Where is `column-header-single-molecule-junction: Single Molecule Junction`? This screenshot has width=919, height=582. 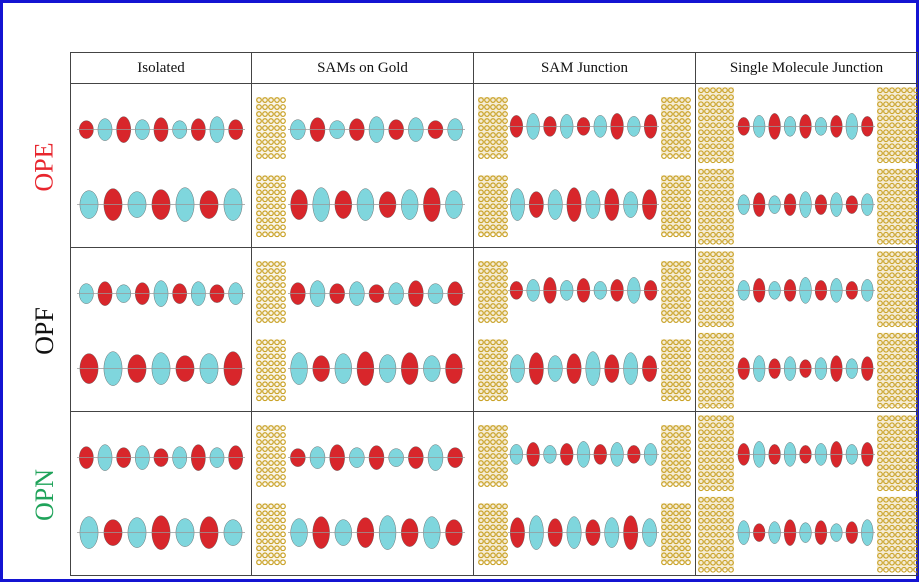 column-header-single-molecule-junction: Single Molecule Junction is located at coordinates (806, 68).